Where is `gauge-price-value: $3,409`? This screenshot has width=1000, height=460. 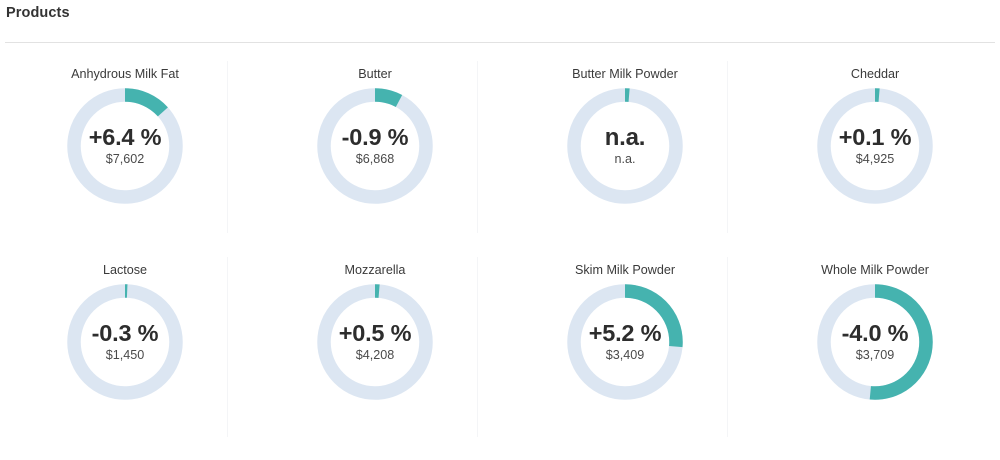 gauge-price-value: $3,409 is located at coordinates (625, 354).